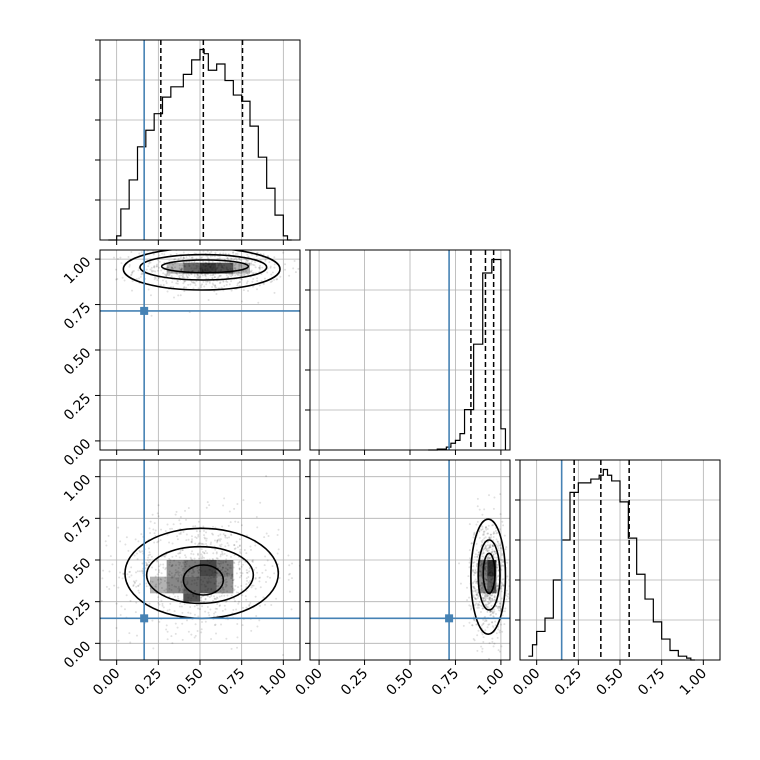  What do you see at coordinates (399, 682) in the screenshot?
I see `x-tick-label: 0.50` at bounding box center [399, 682].